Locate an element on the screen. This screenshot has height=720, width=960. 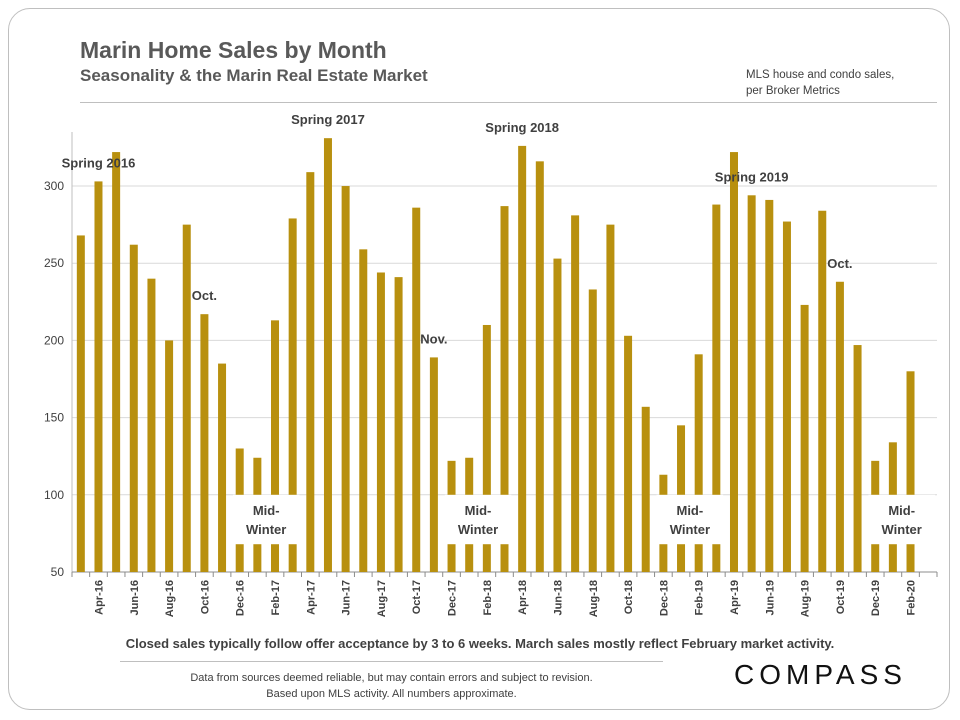
x-tick-label: Feb-18 is located at coordinates (488, 597).